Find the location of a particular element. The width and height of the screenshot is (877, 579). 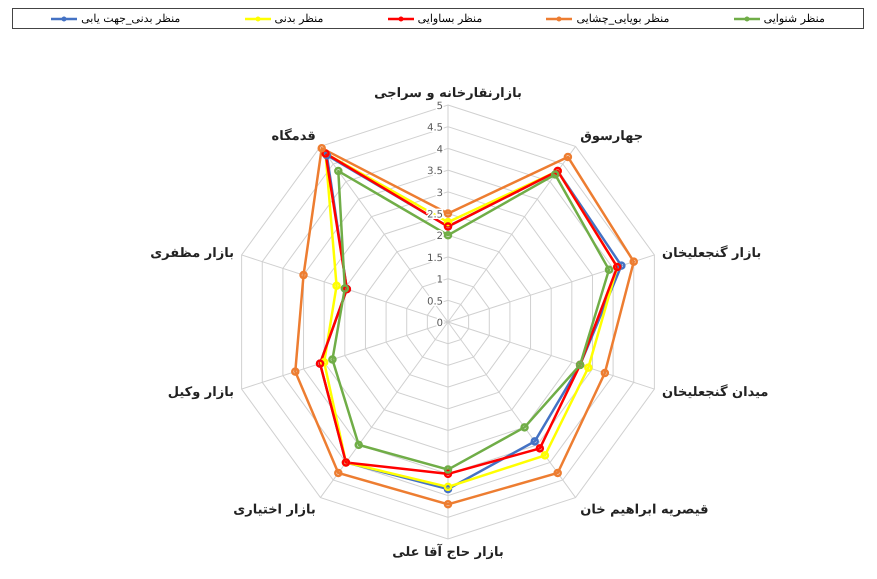

y-tick-label: 1.5 is located at coordinates (435, 258).